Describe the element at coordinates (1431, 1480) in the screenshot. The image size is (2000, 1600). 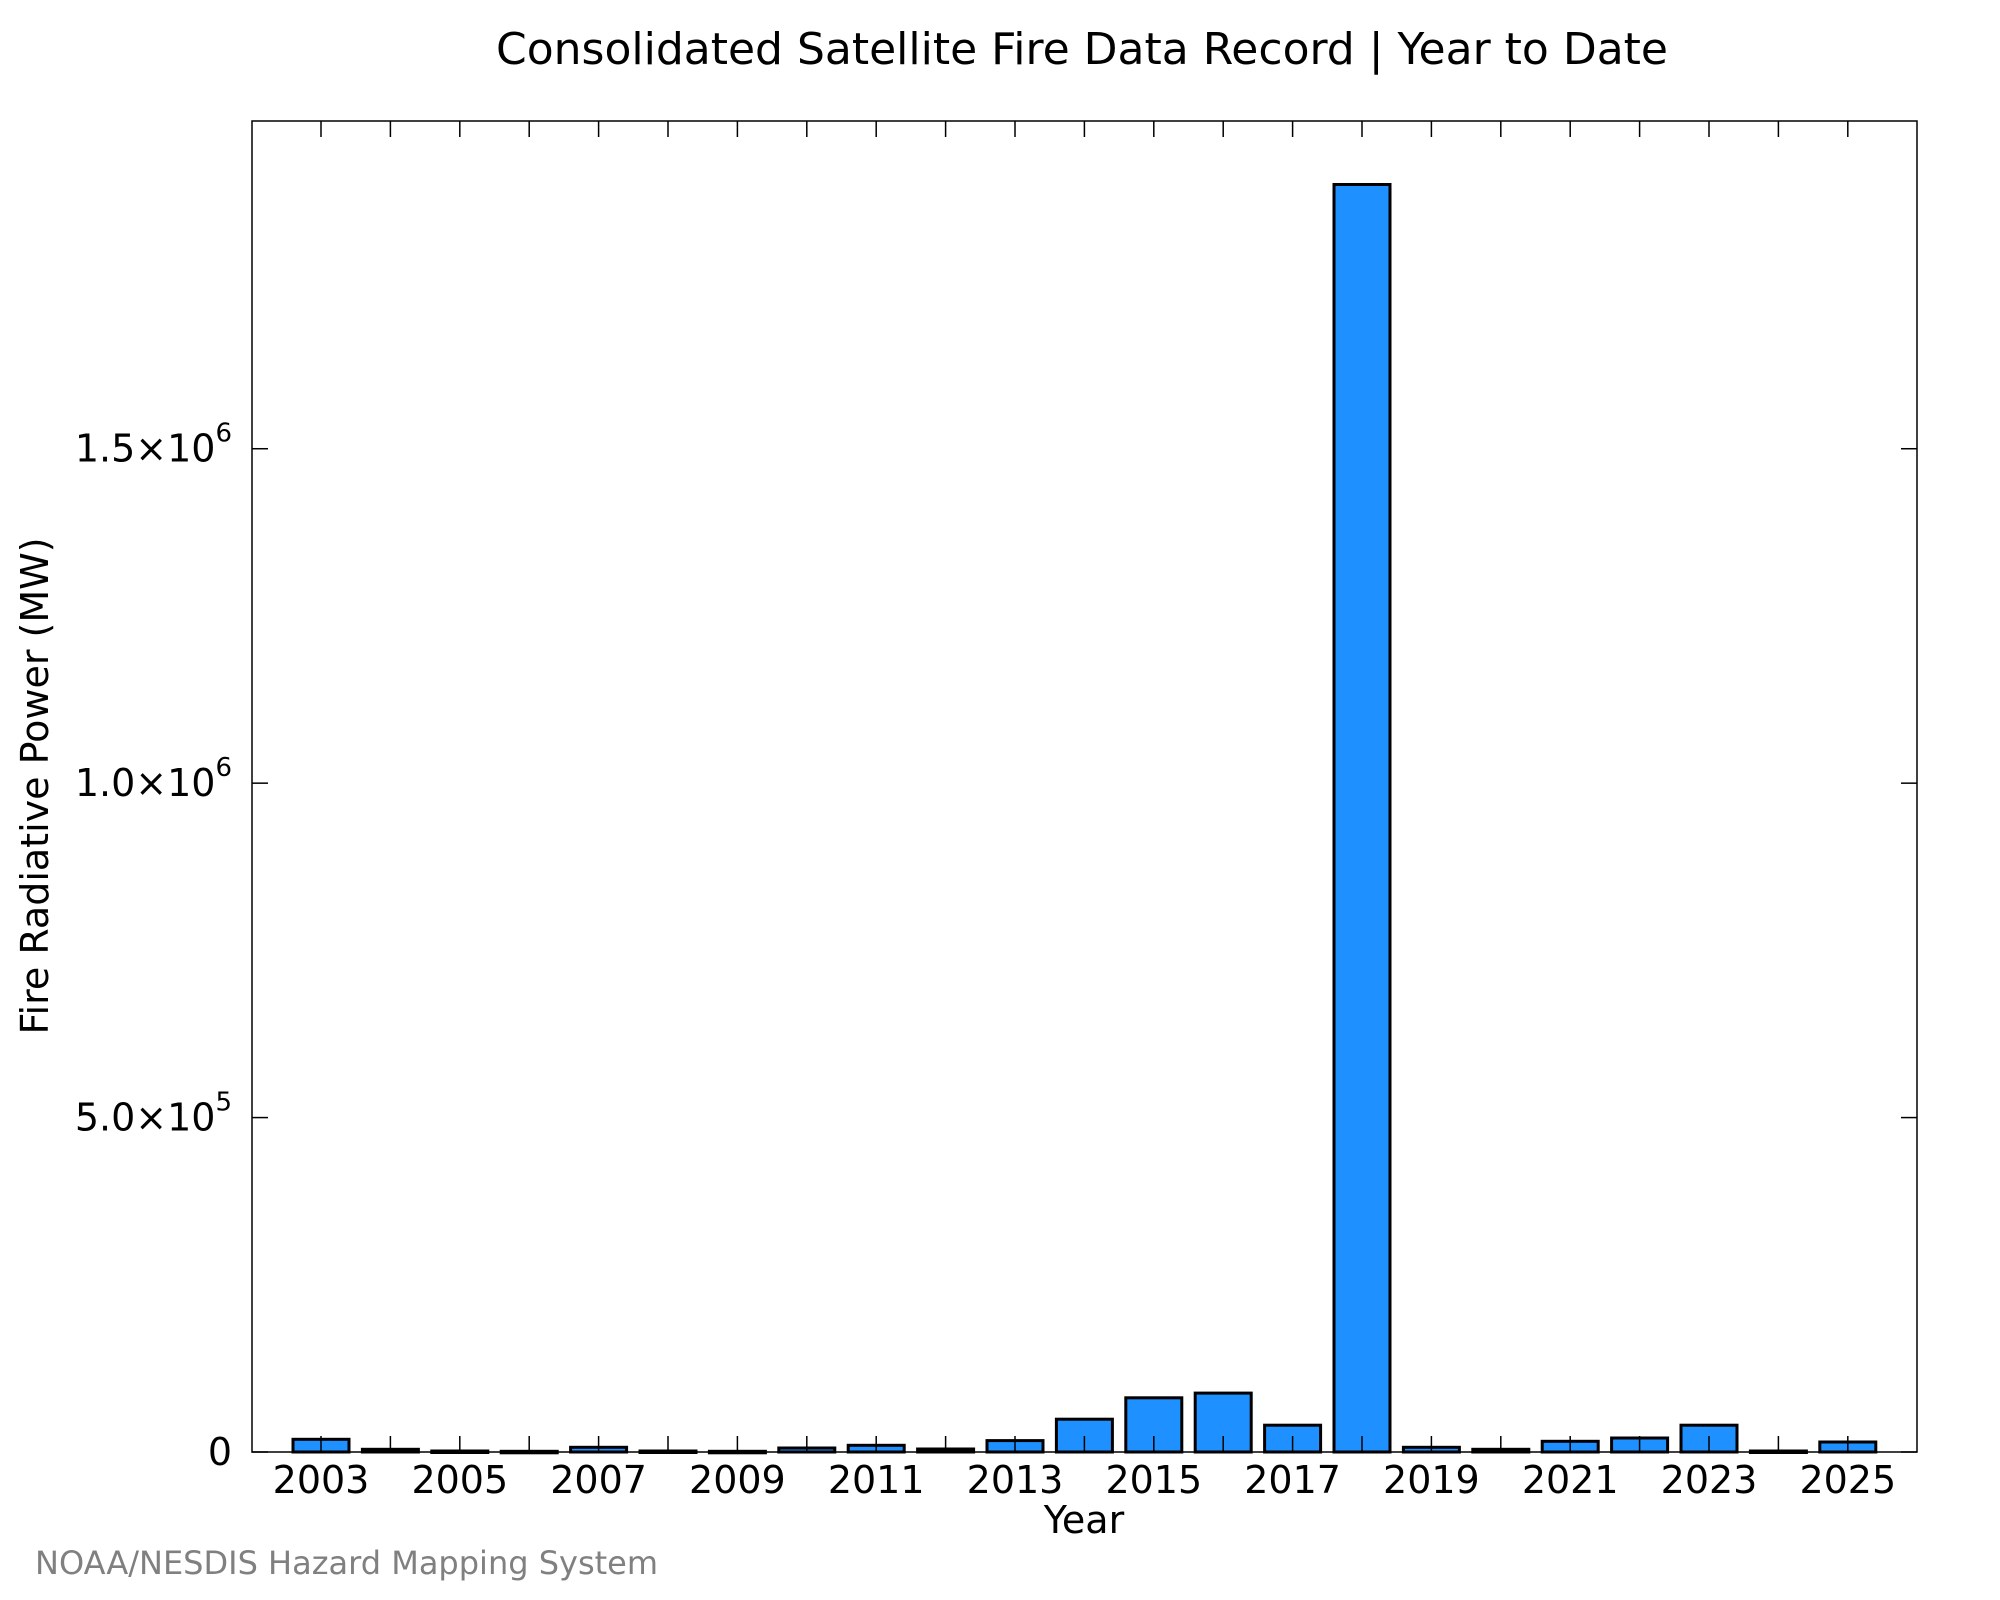
I see `x-tick-label-2019: 2019` at that location.